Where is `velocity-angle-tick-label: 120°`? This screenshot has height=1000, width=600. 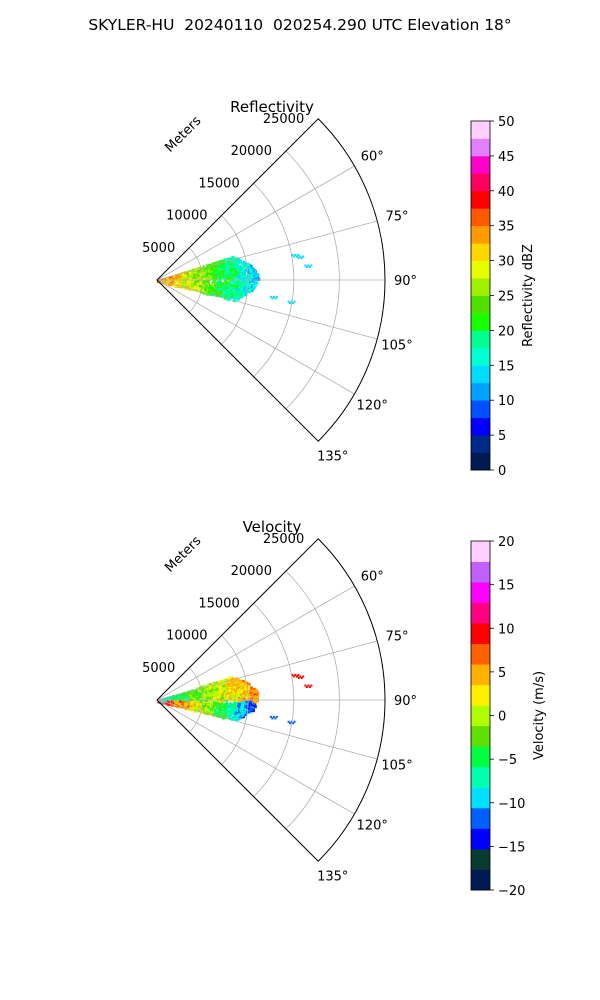
velocity-angle-tick-label: 120° is located at coordinates (372, 825).